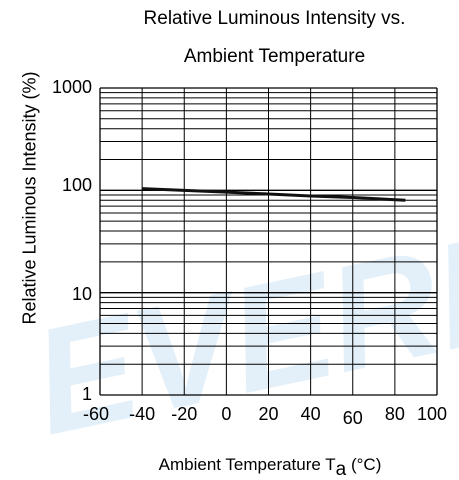 Image resolution: width=459 pixels, height=480 pixels. I want to click on x-axis-label-subscript: a, so click(341, 469).